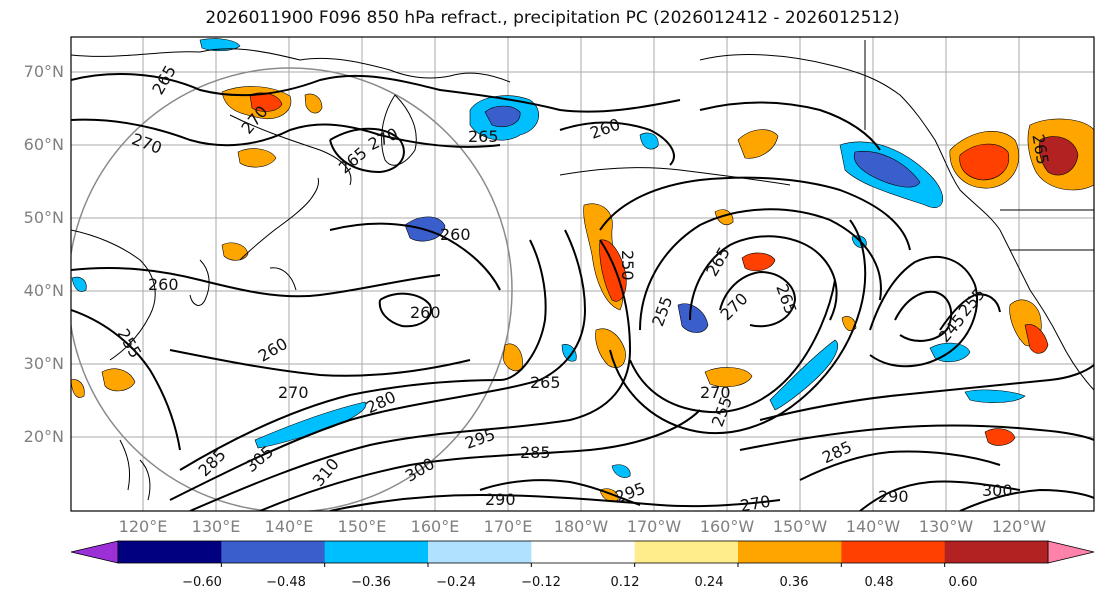 Image resolution: width=1105 pixels, height=604 pixels. Describe the element at coordinates (502, 116) in the screenshot. I see `patch-navy-pacific-north` at that location.